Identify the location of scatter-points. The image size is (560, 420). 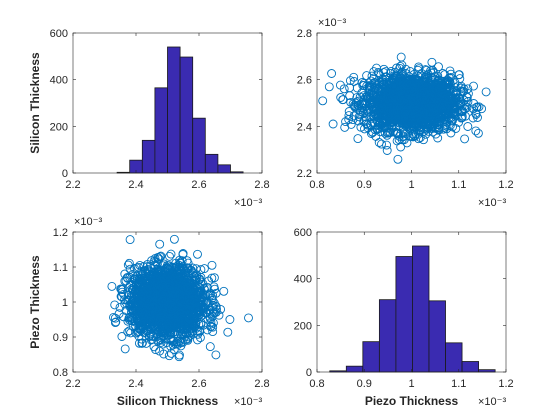
(404, 108).